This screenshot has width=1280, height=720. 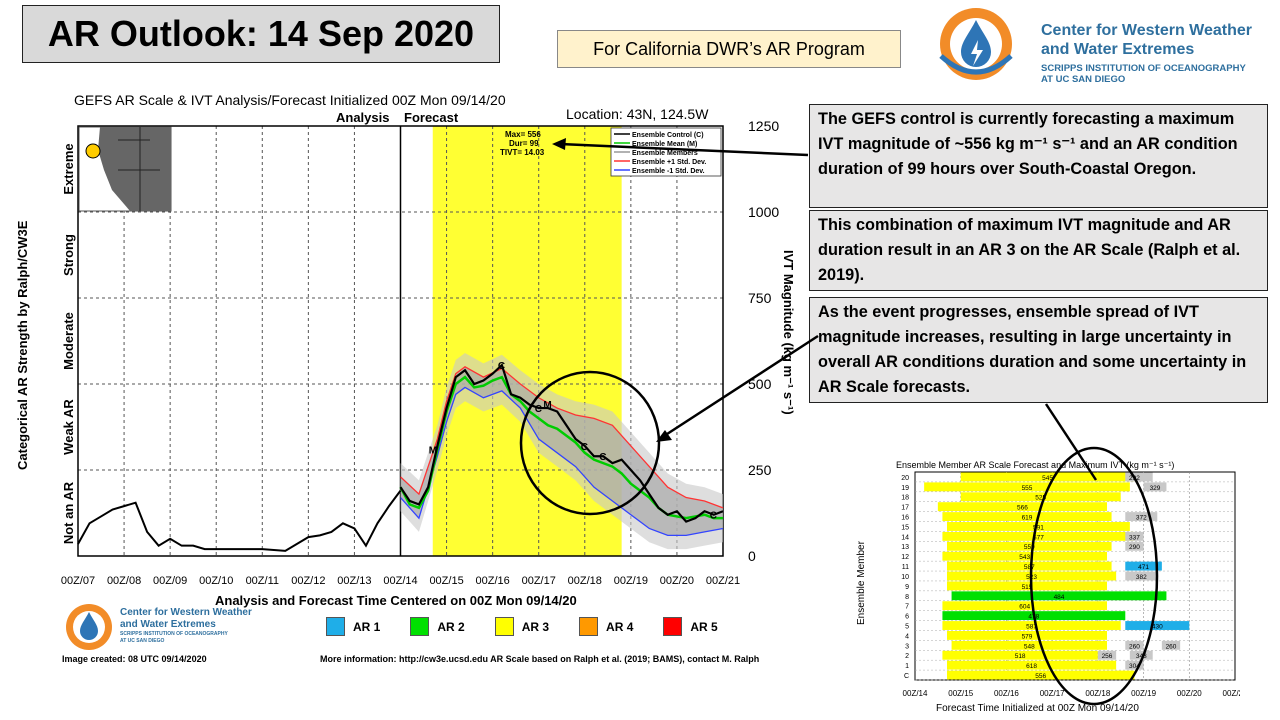 I want to click on member-row-label: 19, so click(x=905, y=488).